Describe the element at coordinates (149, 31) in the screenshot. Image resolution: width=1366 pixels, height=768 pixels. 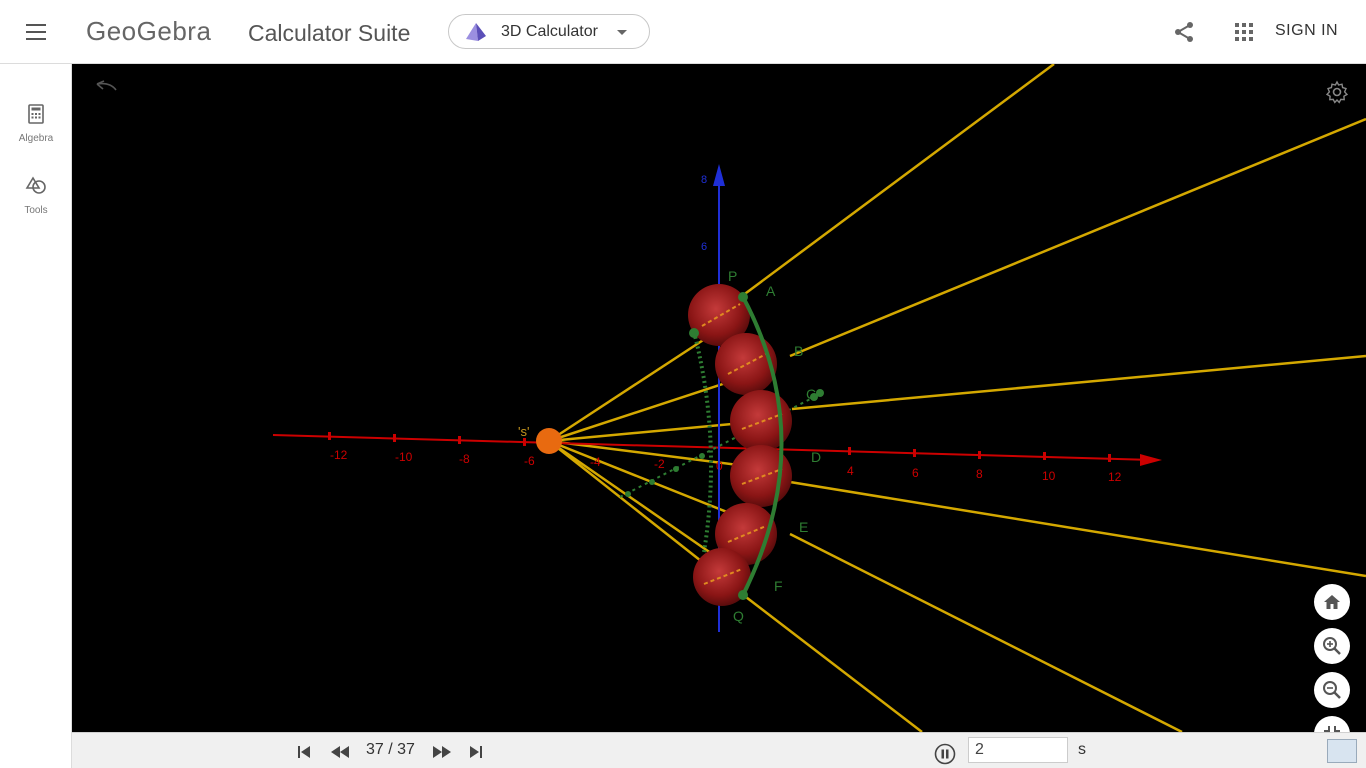
I see `geogebra-logo: GeoGebra` at that location.